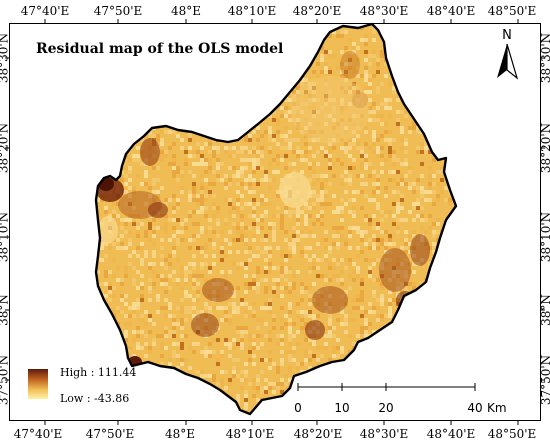 This screenshot has height=445, width=550. I want to click on left-tick-label: 38°20'N, so click(5, 148).